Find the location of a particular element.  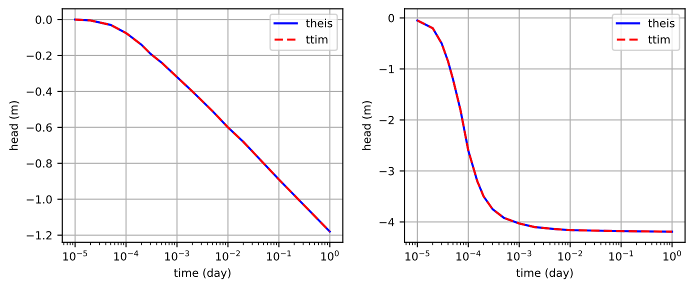

y-tick-label: −0.4 is located at coordinates (39, 91).